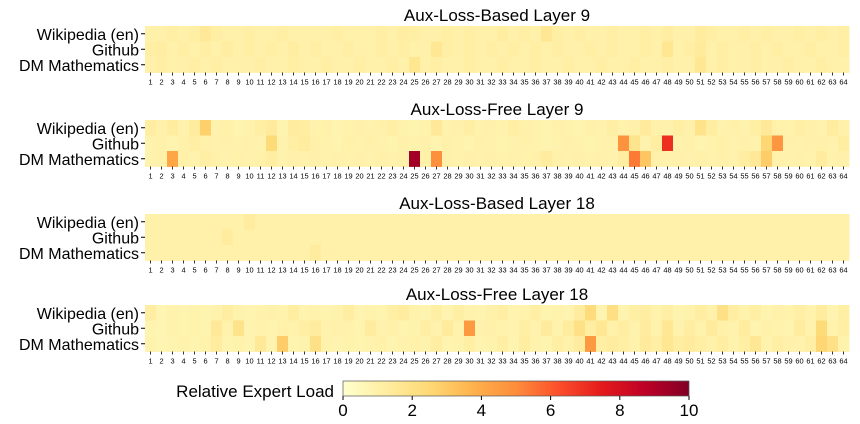 The width and height of the screenshot is (860, 424). Describe the element at coordinates (161, 361) in the screenshot. I see `column-label: 2` at that location.